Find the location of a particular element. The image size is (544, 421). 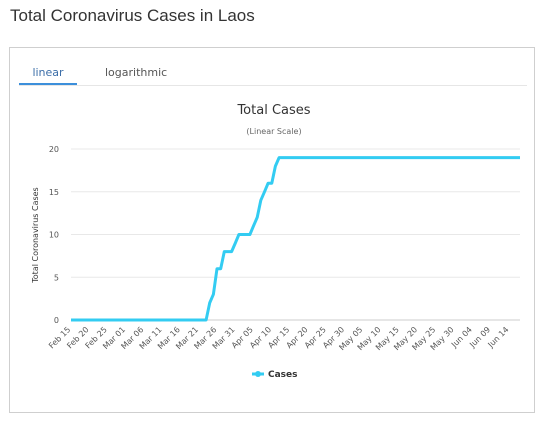

chart-subtitle: (Linear Scale) is located at coordinates (273, 131).